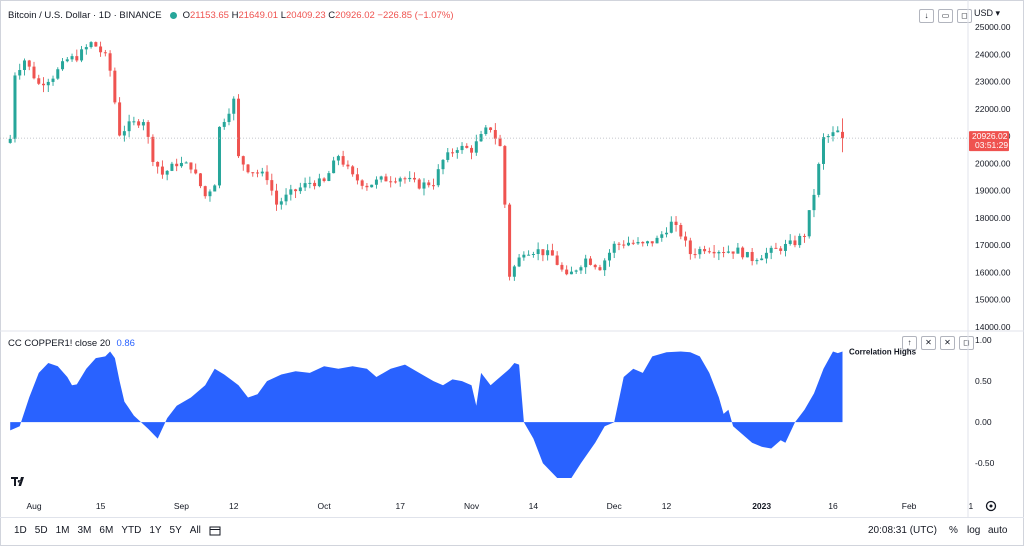 The image size is (1024, 546). I want to click on time-tick-label: 1, so click(971, 506).